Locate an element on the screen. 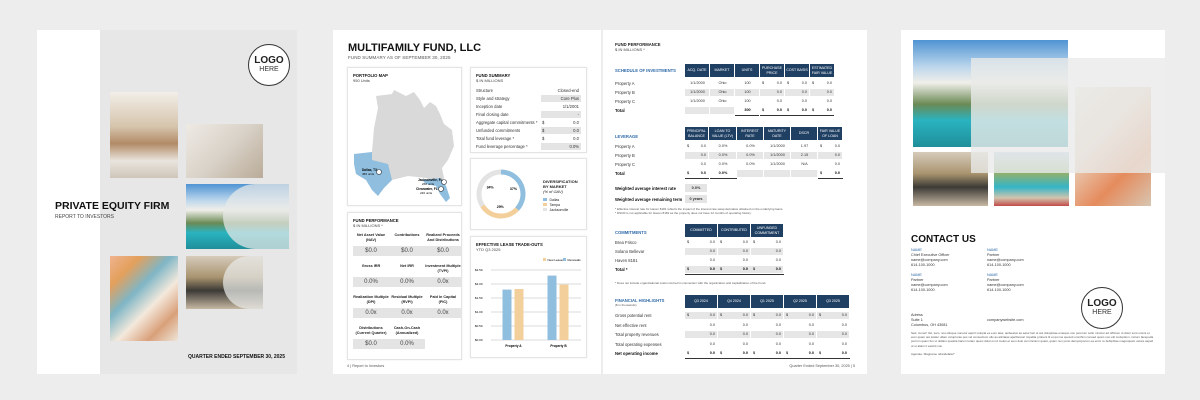 The width and height of the screenshot is (1200, 400). cell-fair-value: 0.0 is located at coordinates (837, 173).